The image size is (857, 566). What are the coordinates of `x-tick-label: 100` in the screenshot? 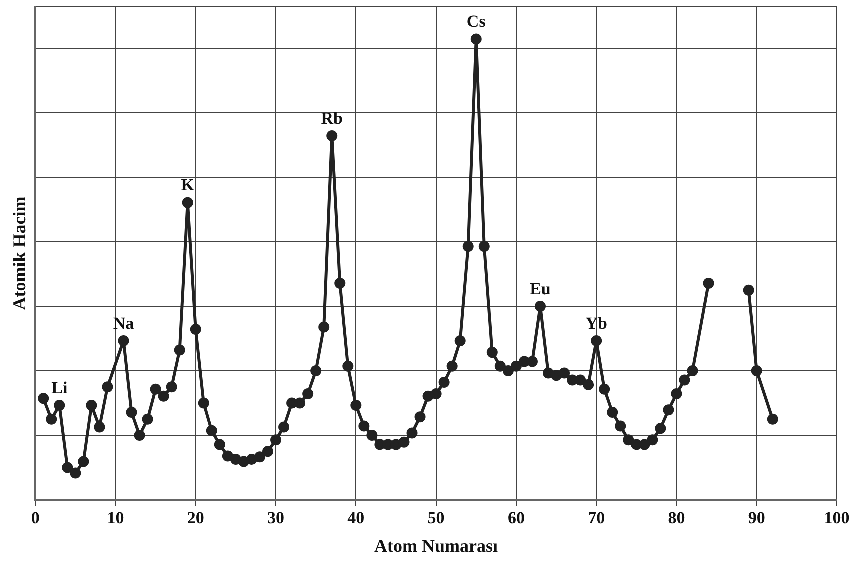 It's located at (837, 518).